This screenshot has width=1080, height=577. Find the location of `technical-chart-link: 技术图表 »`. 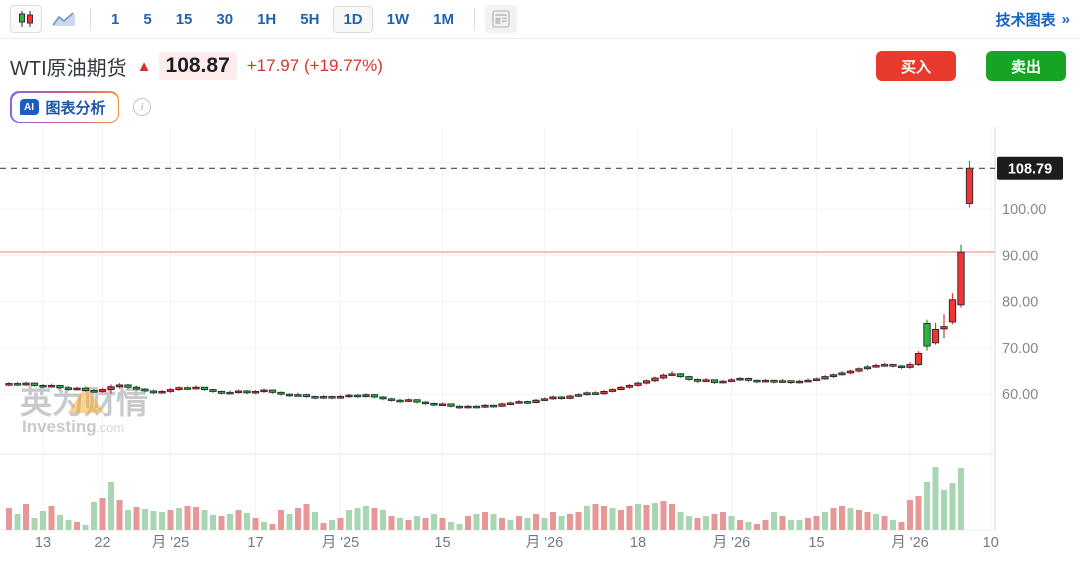

technical-chart-link: 技术图表 » is located at coordinates (1033, 19).